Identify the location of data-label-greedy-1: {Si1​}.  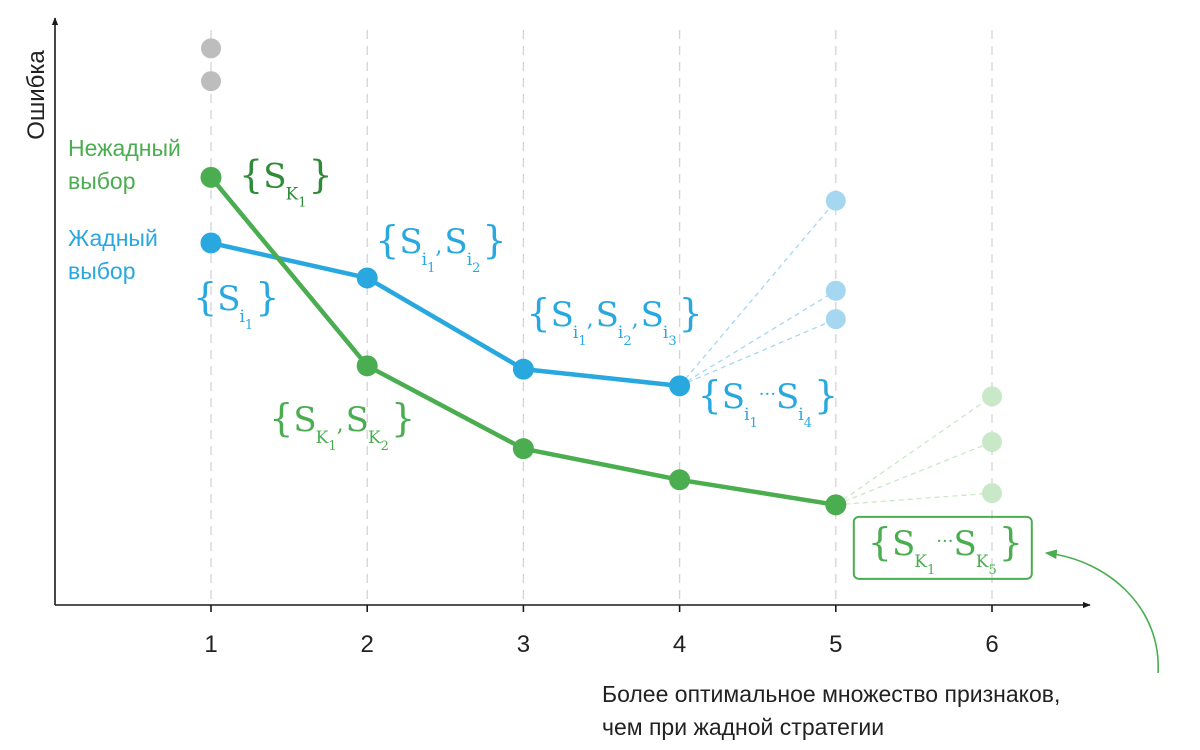
(236, 304).